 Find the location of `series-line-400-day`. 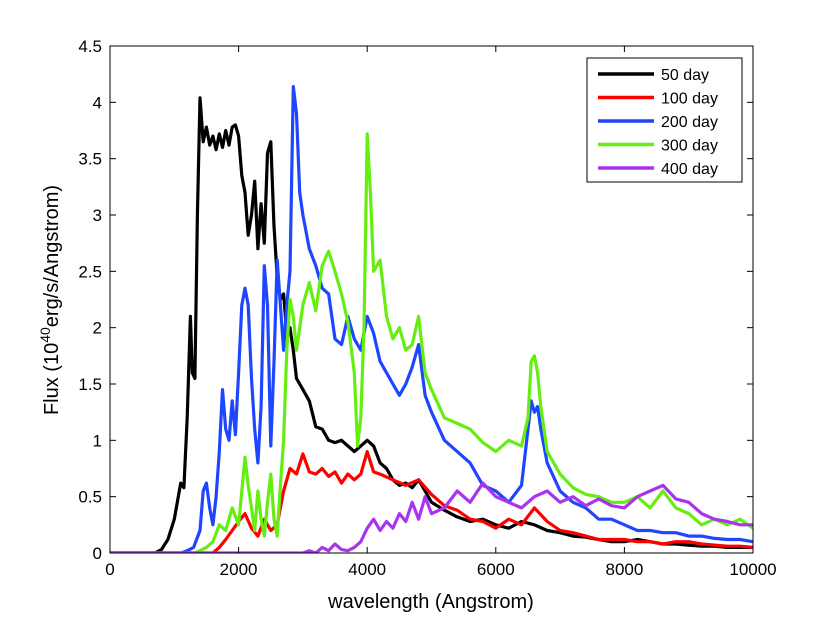

series-line-400-day is located at coordinates (431, 517).